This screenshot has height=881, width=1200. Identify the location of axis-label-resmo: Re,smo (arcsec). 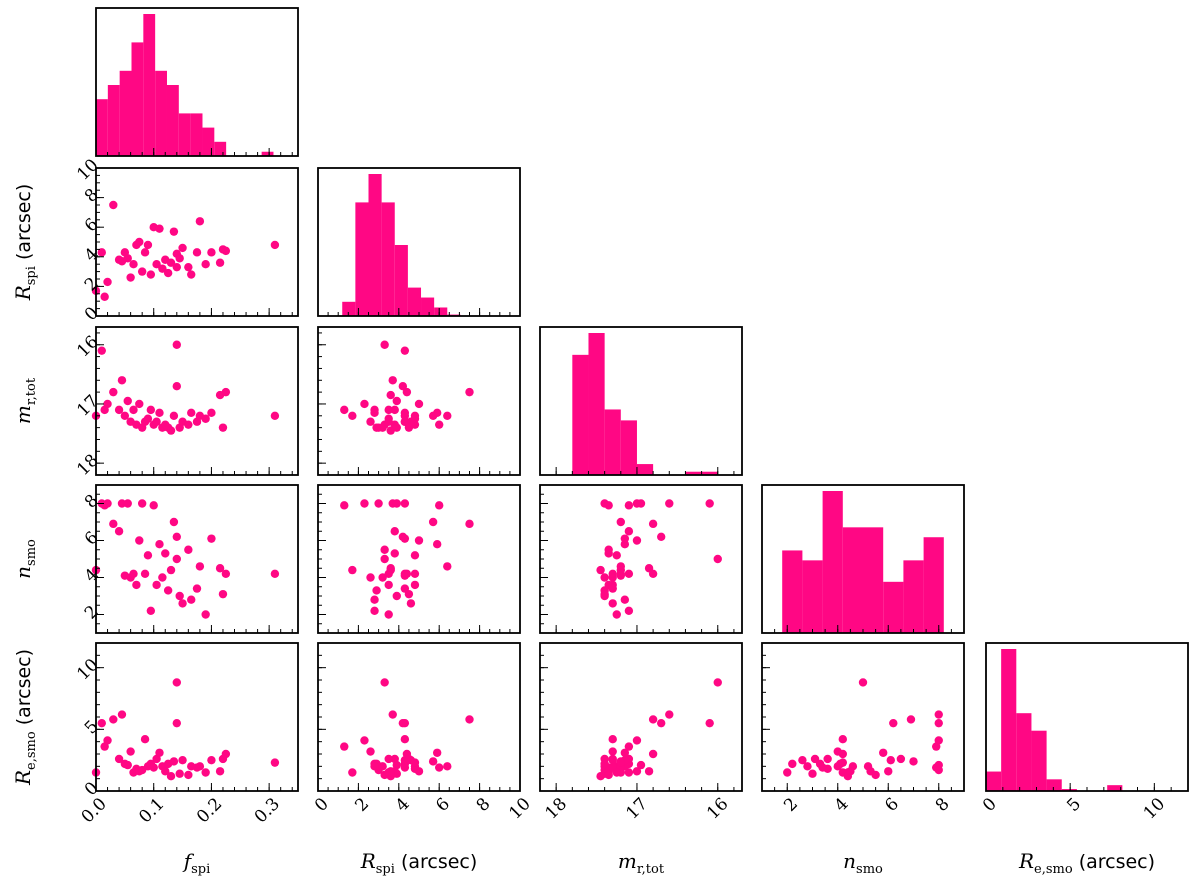
(1086, 863).